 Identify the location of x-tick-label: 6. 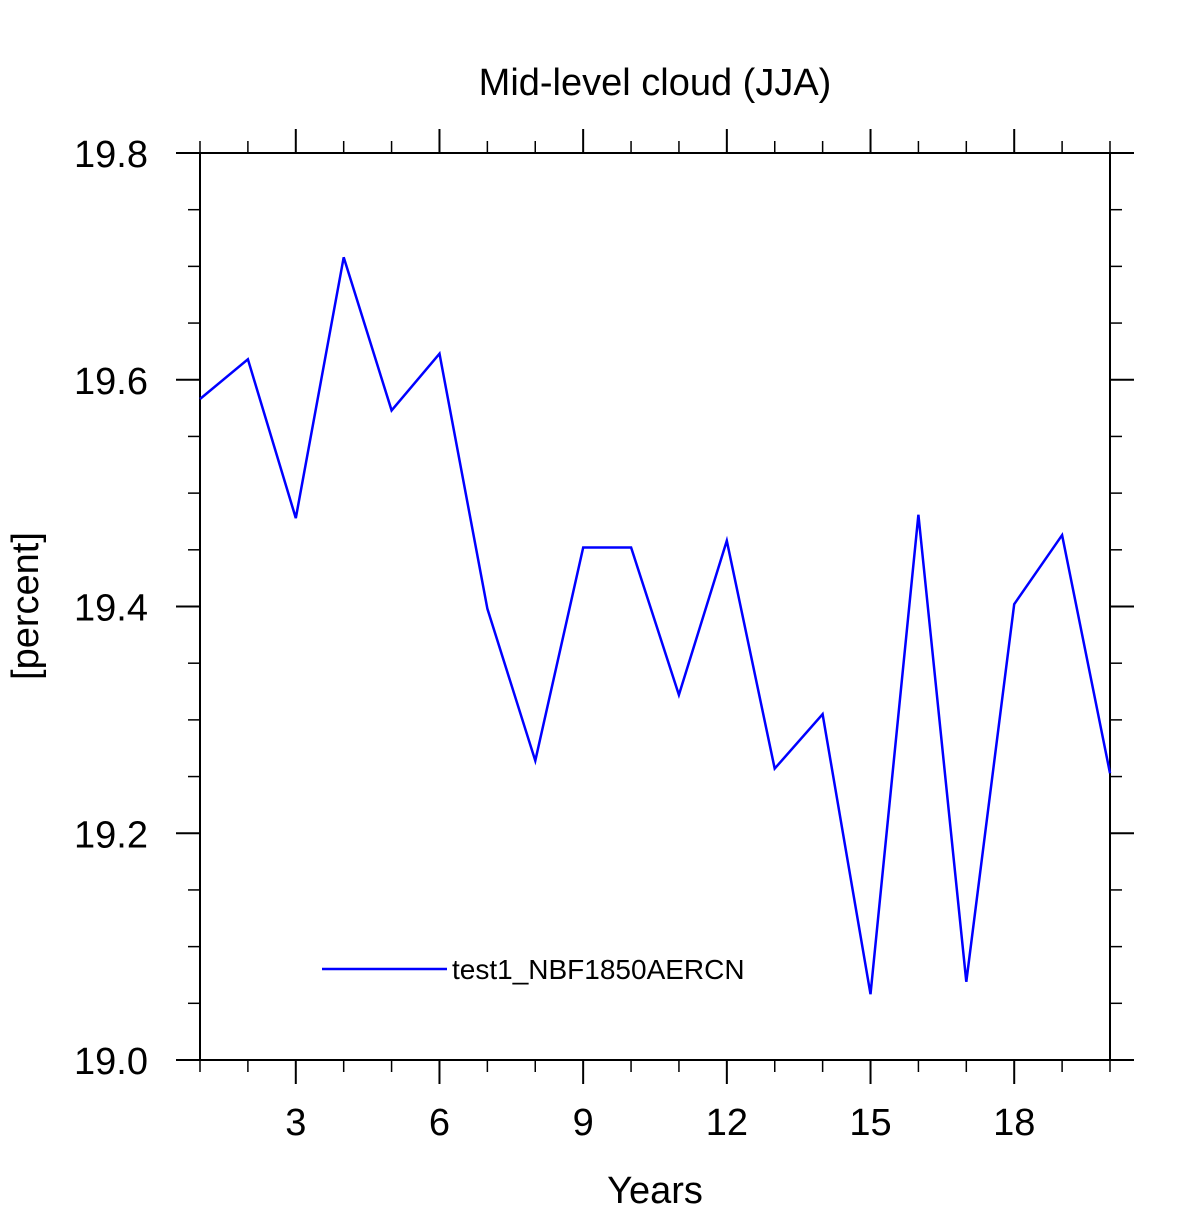
(439, 1123).